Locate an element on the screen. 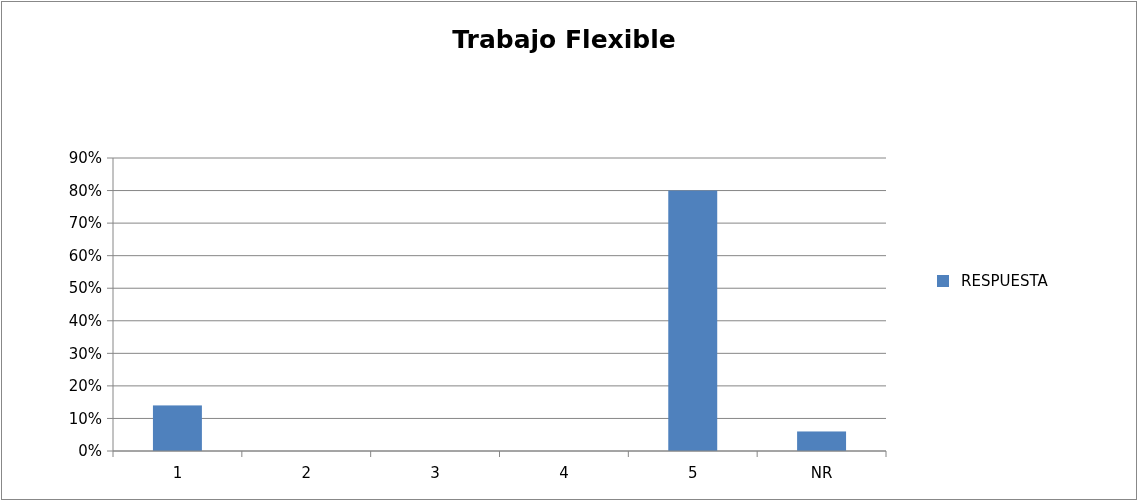 This screenshot has height=501, width=1138. y-tick-label: 60% is located at coordinates (85, 255).